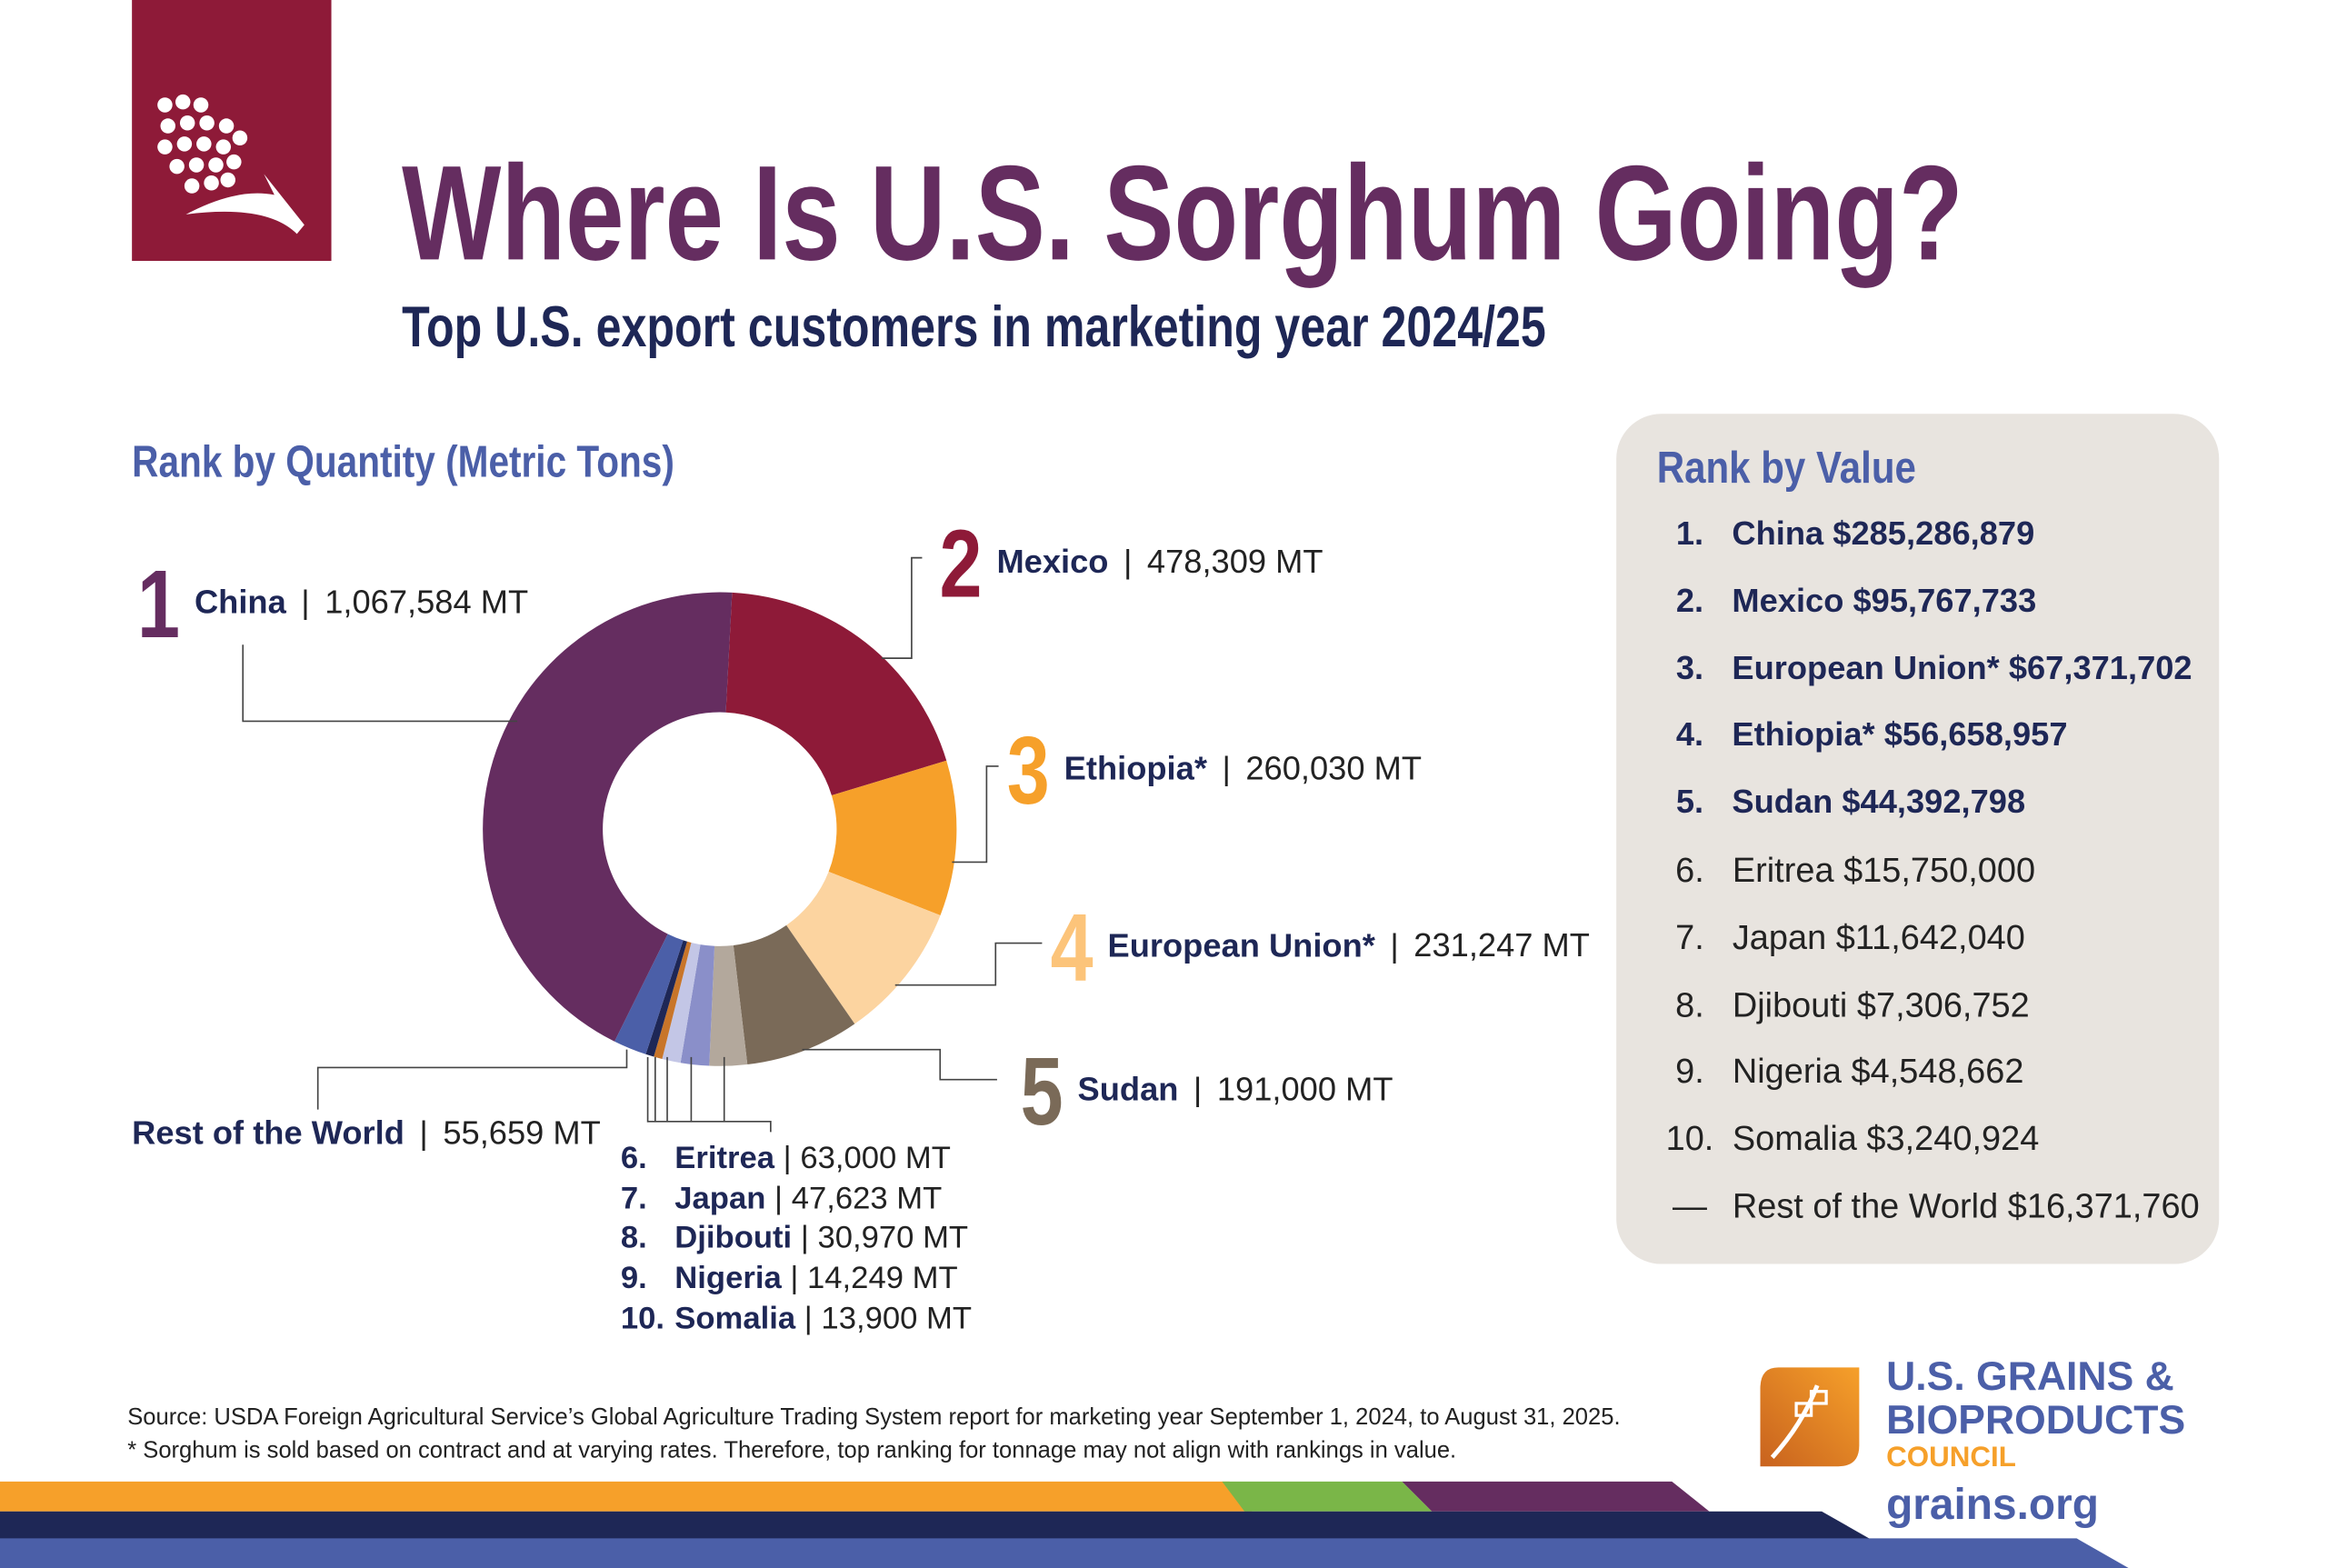 This screenshot has width=2327, height=1568. I want to click on value-rank-item: 2. Mexico $95,767,733, so click(1847, 601).